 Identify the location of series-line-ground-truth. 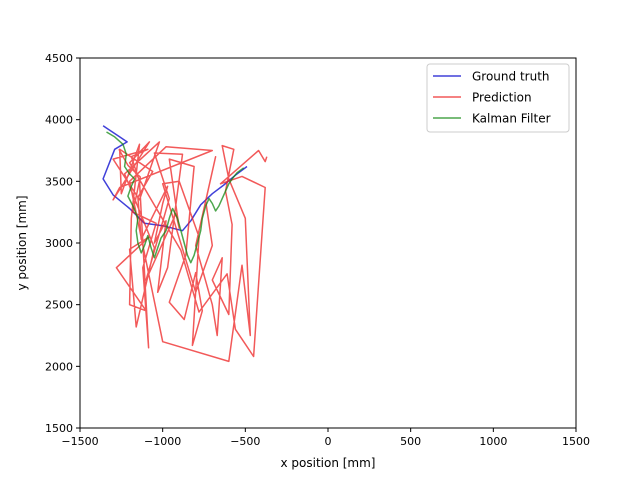
(175, 178).